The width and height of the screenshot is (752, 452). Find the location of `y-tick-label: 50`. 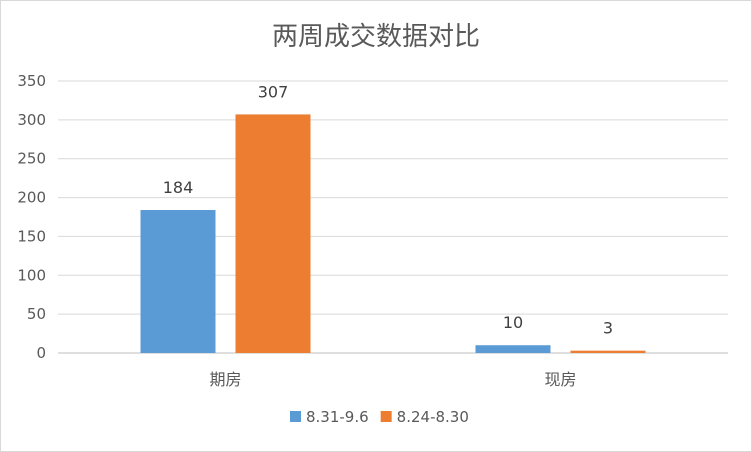

y-tick-label: 50 is located at coordinates (36, 314).